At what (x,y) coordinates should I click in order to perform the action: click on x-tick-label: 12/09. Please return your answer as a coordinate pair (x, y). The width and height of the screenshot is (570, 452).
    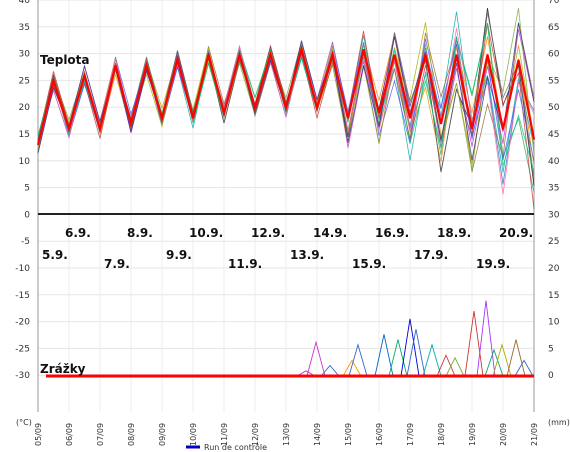
    Looking at the image, I should click on (255, 434).